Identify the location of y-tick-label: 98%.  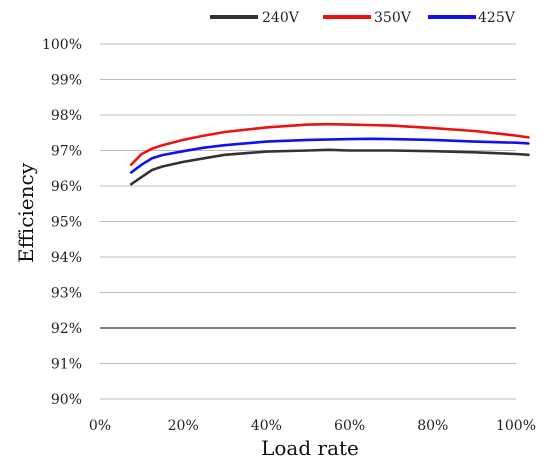
(66, 116).